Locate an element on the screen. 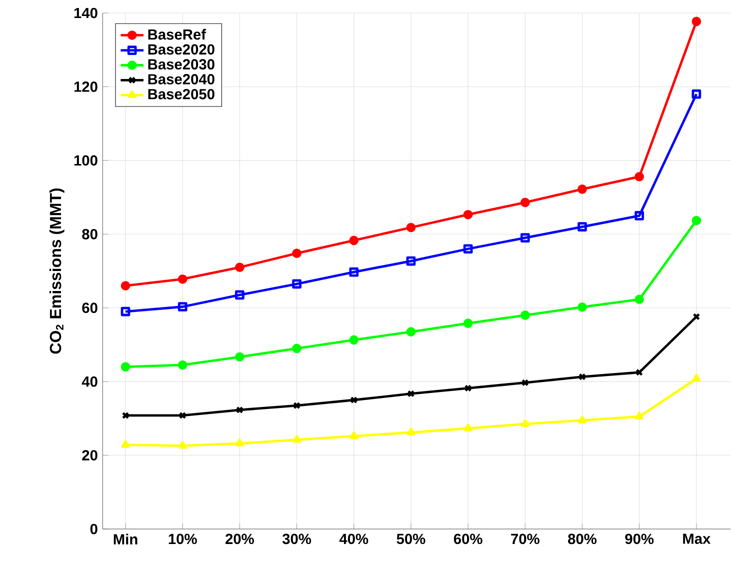 This screenshot has width=734, height=565. x-tick-label: 70% is located at coordinates (525, 539).